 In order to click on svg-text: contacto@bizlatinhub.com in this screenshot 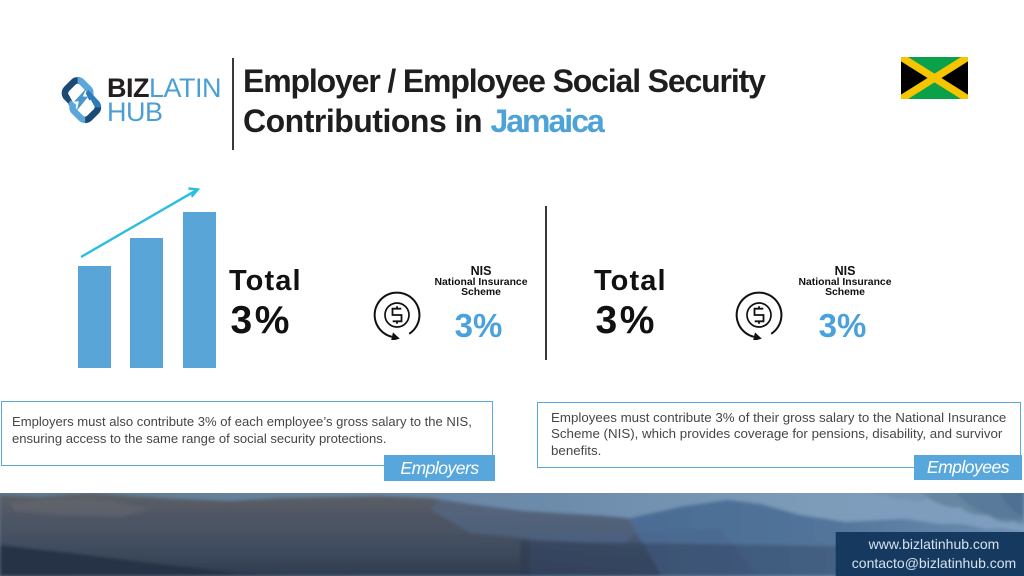, I will do `click(934, 563)`.